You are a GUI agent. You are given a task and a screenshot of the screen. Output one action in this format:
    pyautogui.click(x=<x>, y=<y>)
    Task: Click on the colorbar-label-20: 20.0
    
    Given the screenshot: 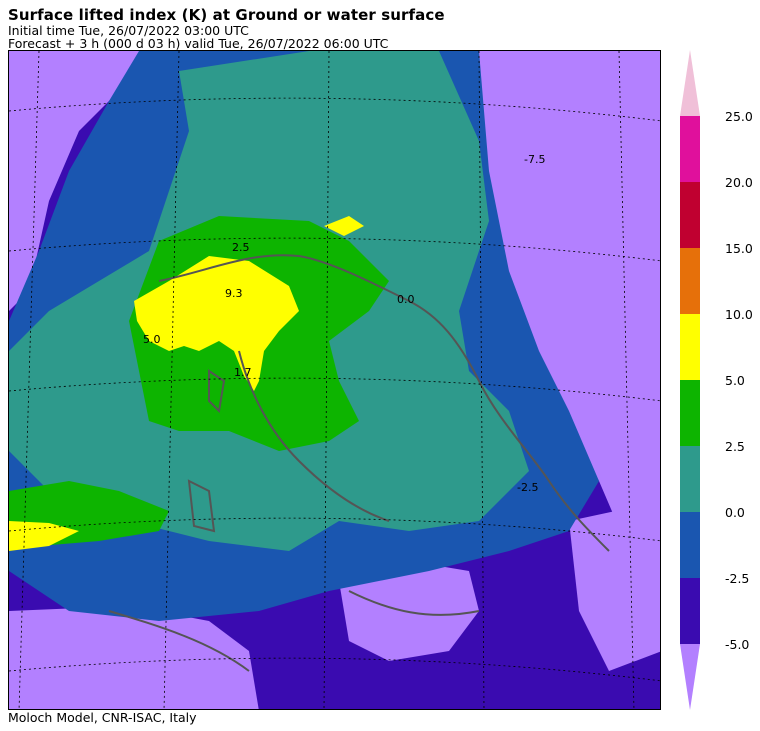 What is the action you would take?
    pyautogui.click(x=739, y=182)
    